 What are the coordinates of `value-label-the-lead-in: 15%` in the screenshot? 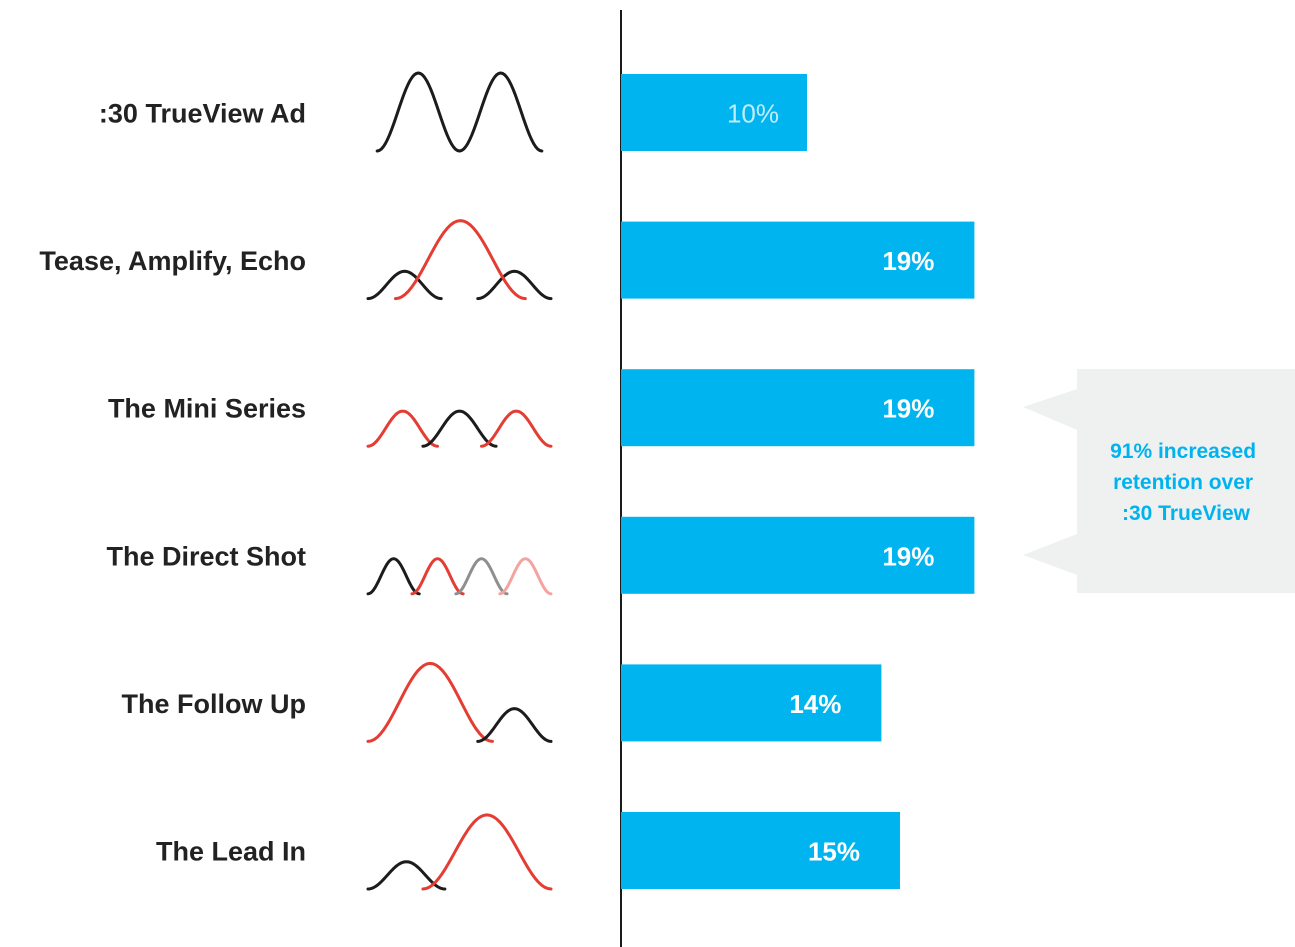 It's located at (834, 852).